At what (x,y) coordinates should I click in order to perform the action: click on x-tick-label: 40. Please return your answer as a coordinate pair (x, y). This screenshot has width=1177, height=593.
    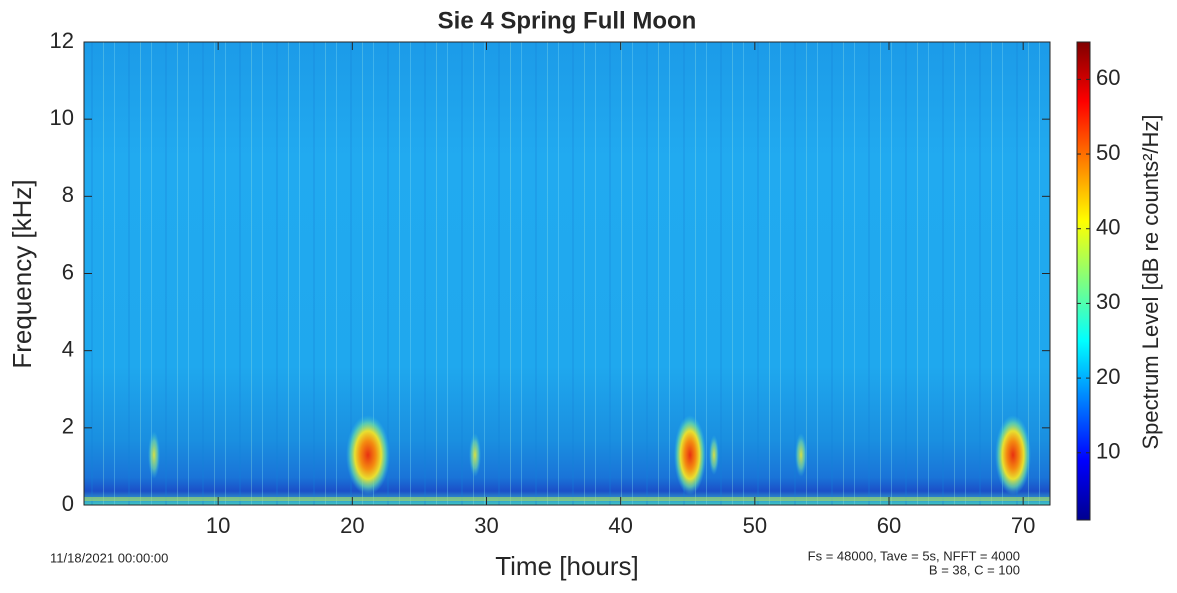
    Looking at the image, I should click on (620, 525).